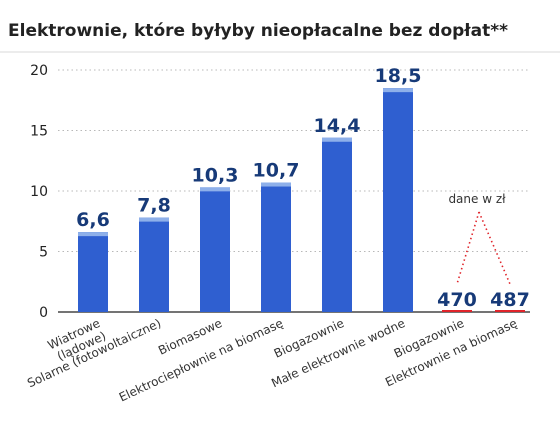 This screenshot has height=440, width=560. Describe the element at coordinates (457, 300) in the screenshot. I see `data-label: 470` at that location.